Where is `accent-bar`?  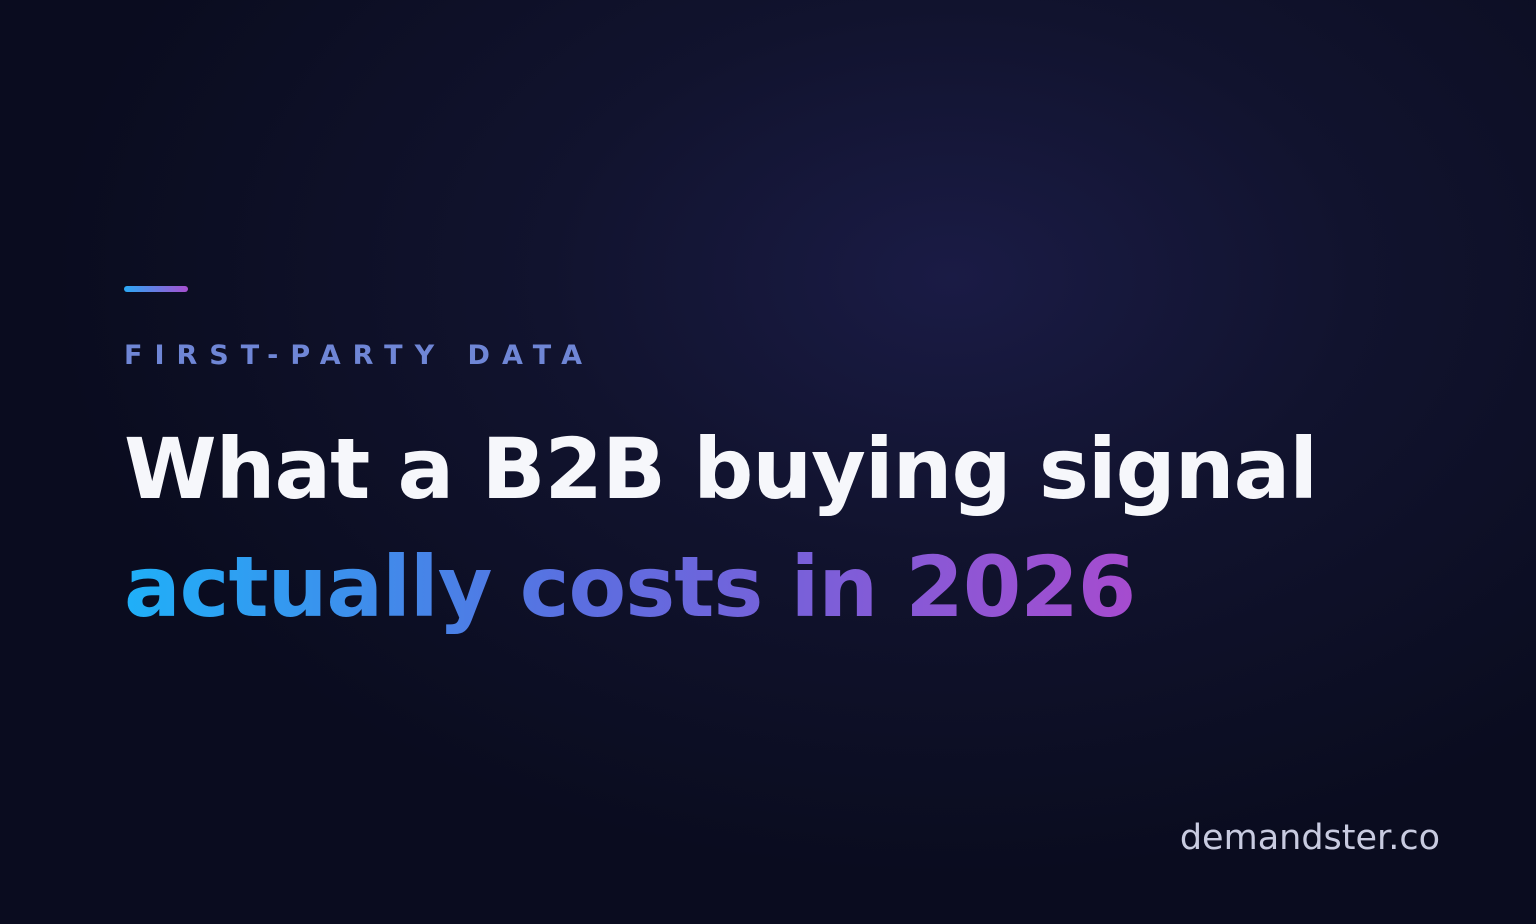 accent-bar is located at coordinates (156, 289).